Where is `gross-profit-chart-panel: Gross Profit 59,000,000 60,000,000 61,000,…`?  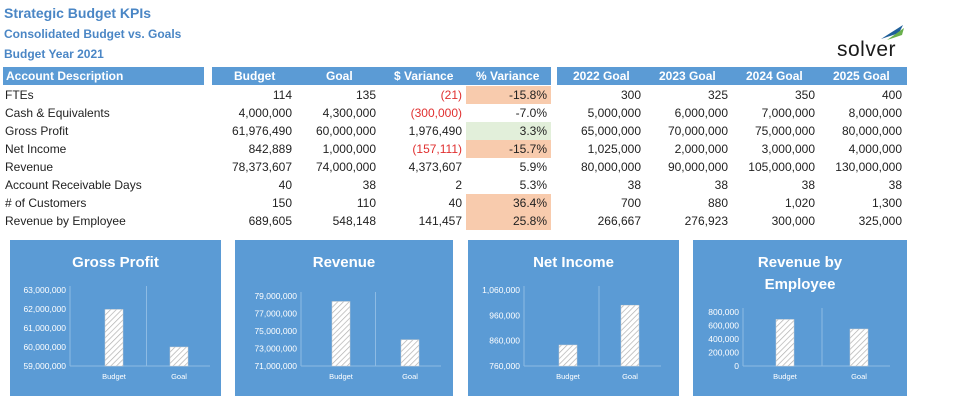
gross-profit-chart-panel: Gross Profit 59,000,000 60,000,000 61,000,… is located at coordinates (115, 318).